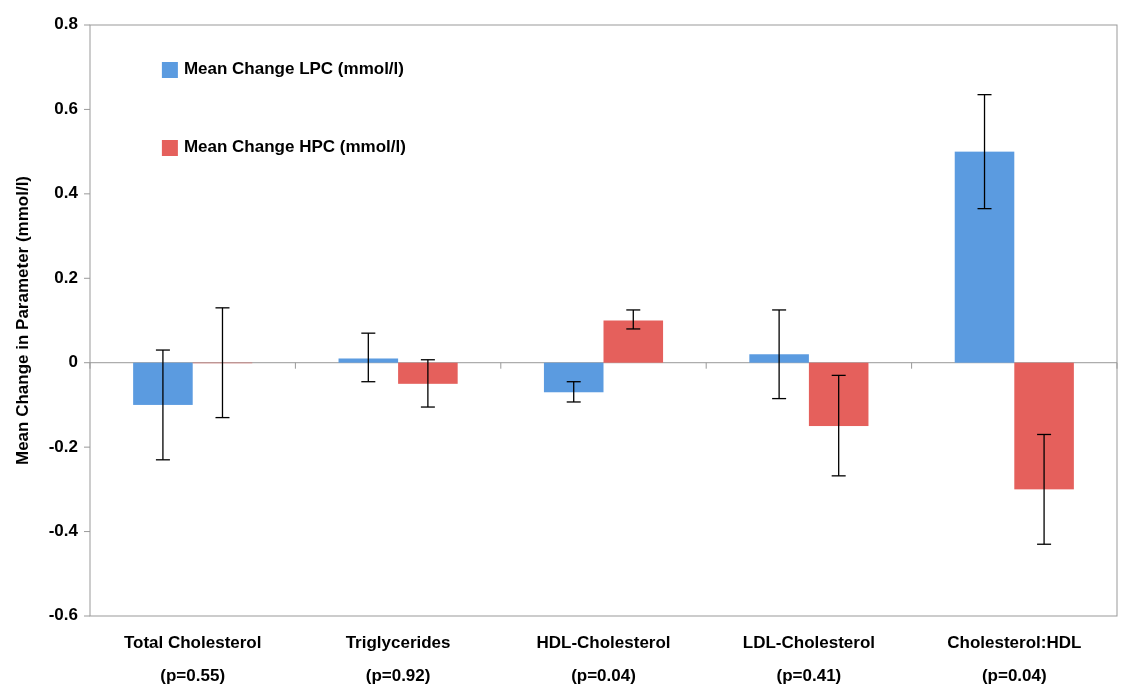 This screenshot has width=1123, height=700. I want to click on y-tick-label: 0.6, so click(66, 108).